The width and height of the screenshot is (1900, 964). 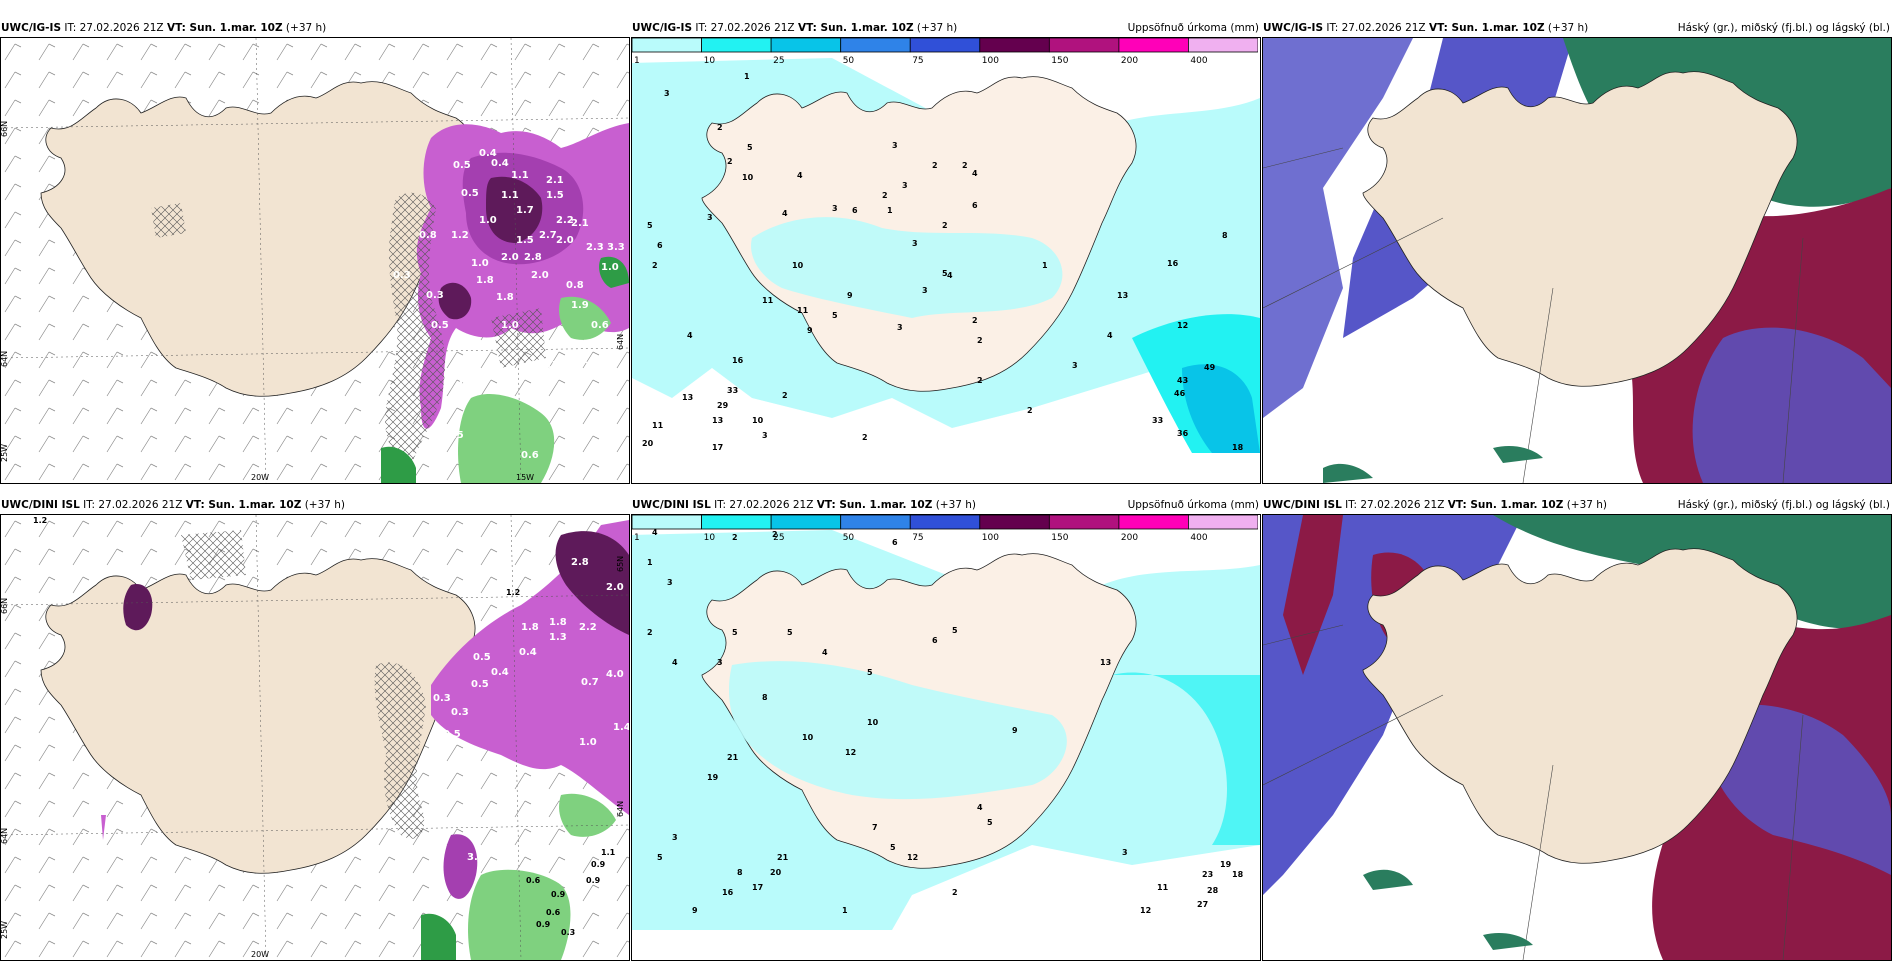 What do you see at coordinates (506, 438) in the screenshot?
I see `rain-area` at bounding box center [506, 438].